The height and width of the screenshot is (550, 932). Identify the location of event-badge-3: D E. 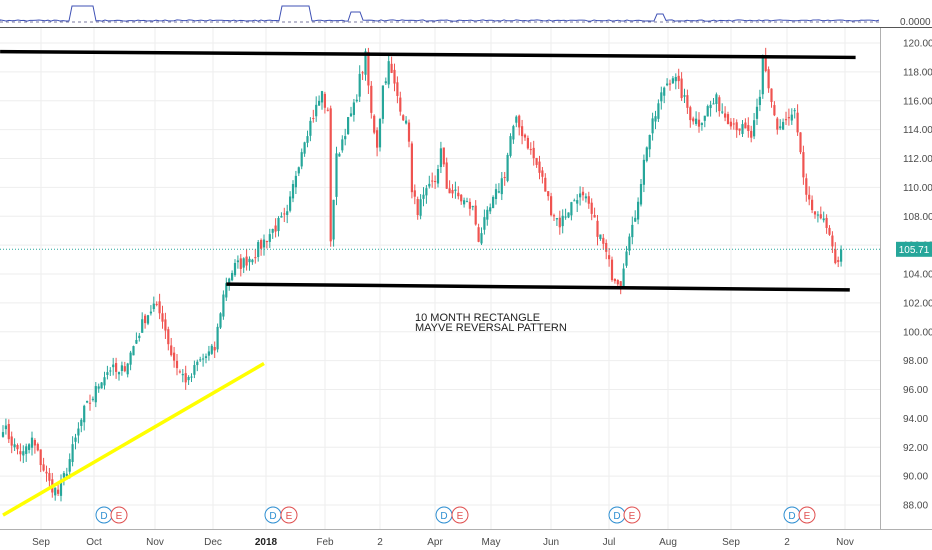
(452, 515).